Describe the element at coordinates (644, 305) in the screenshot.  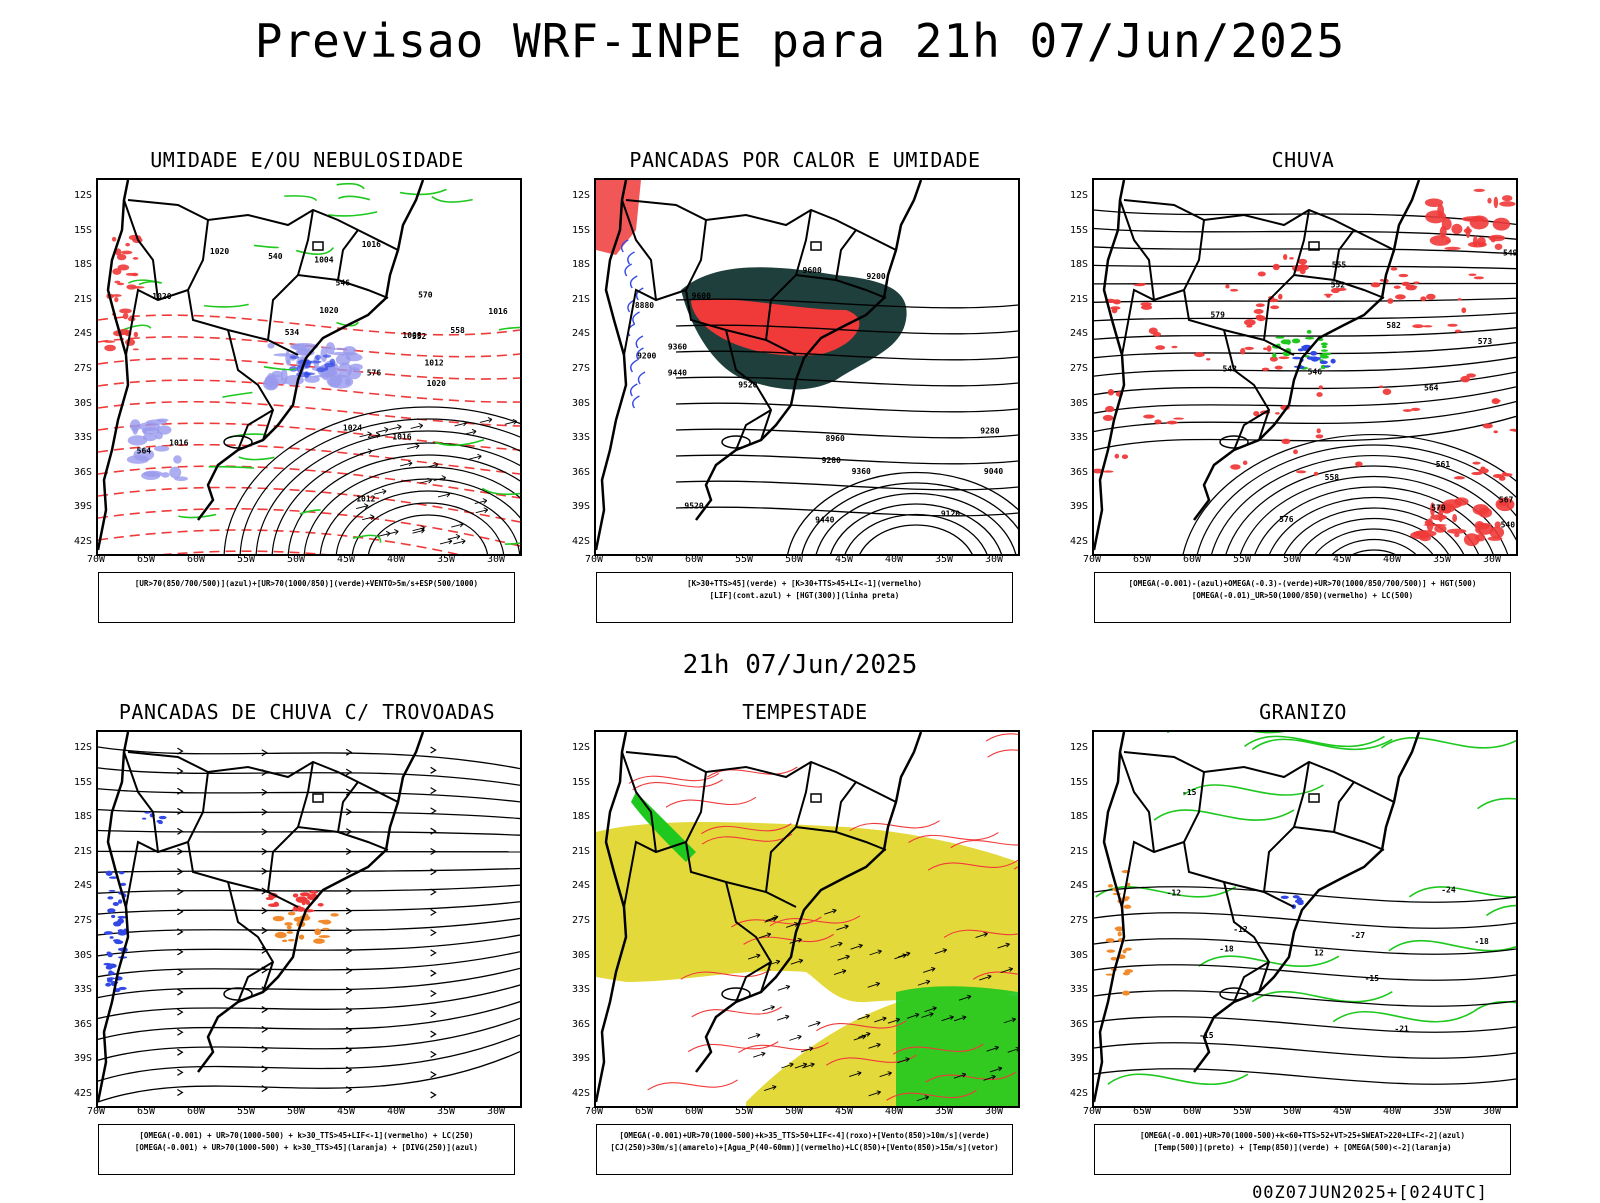
I see `contour-label: 8880` at that location.